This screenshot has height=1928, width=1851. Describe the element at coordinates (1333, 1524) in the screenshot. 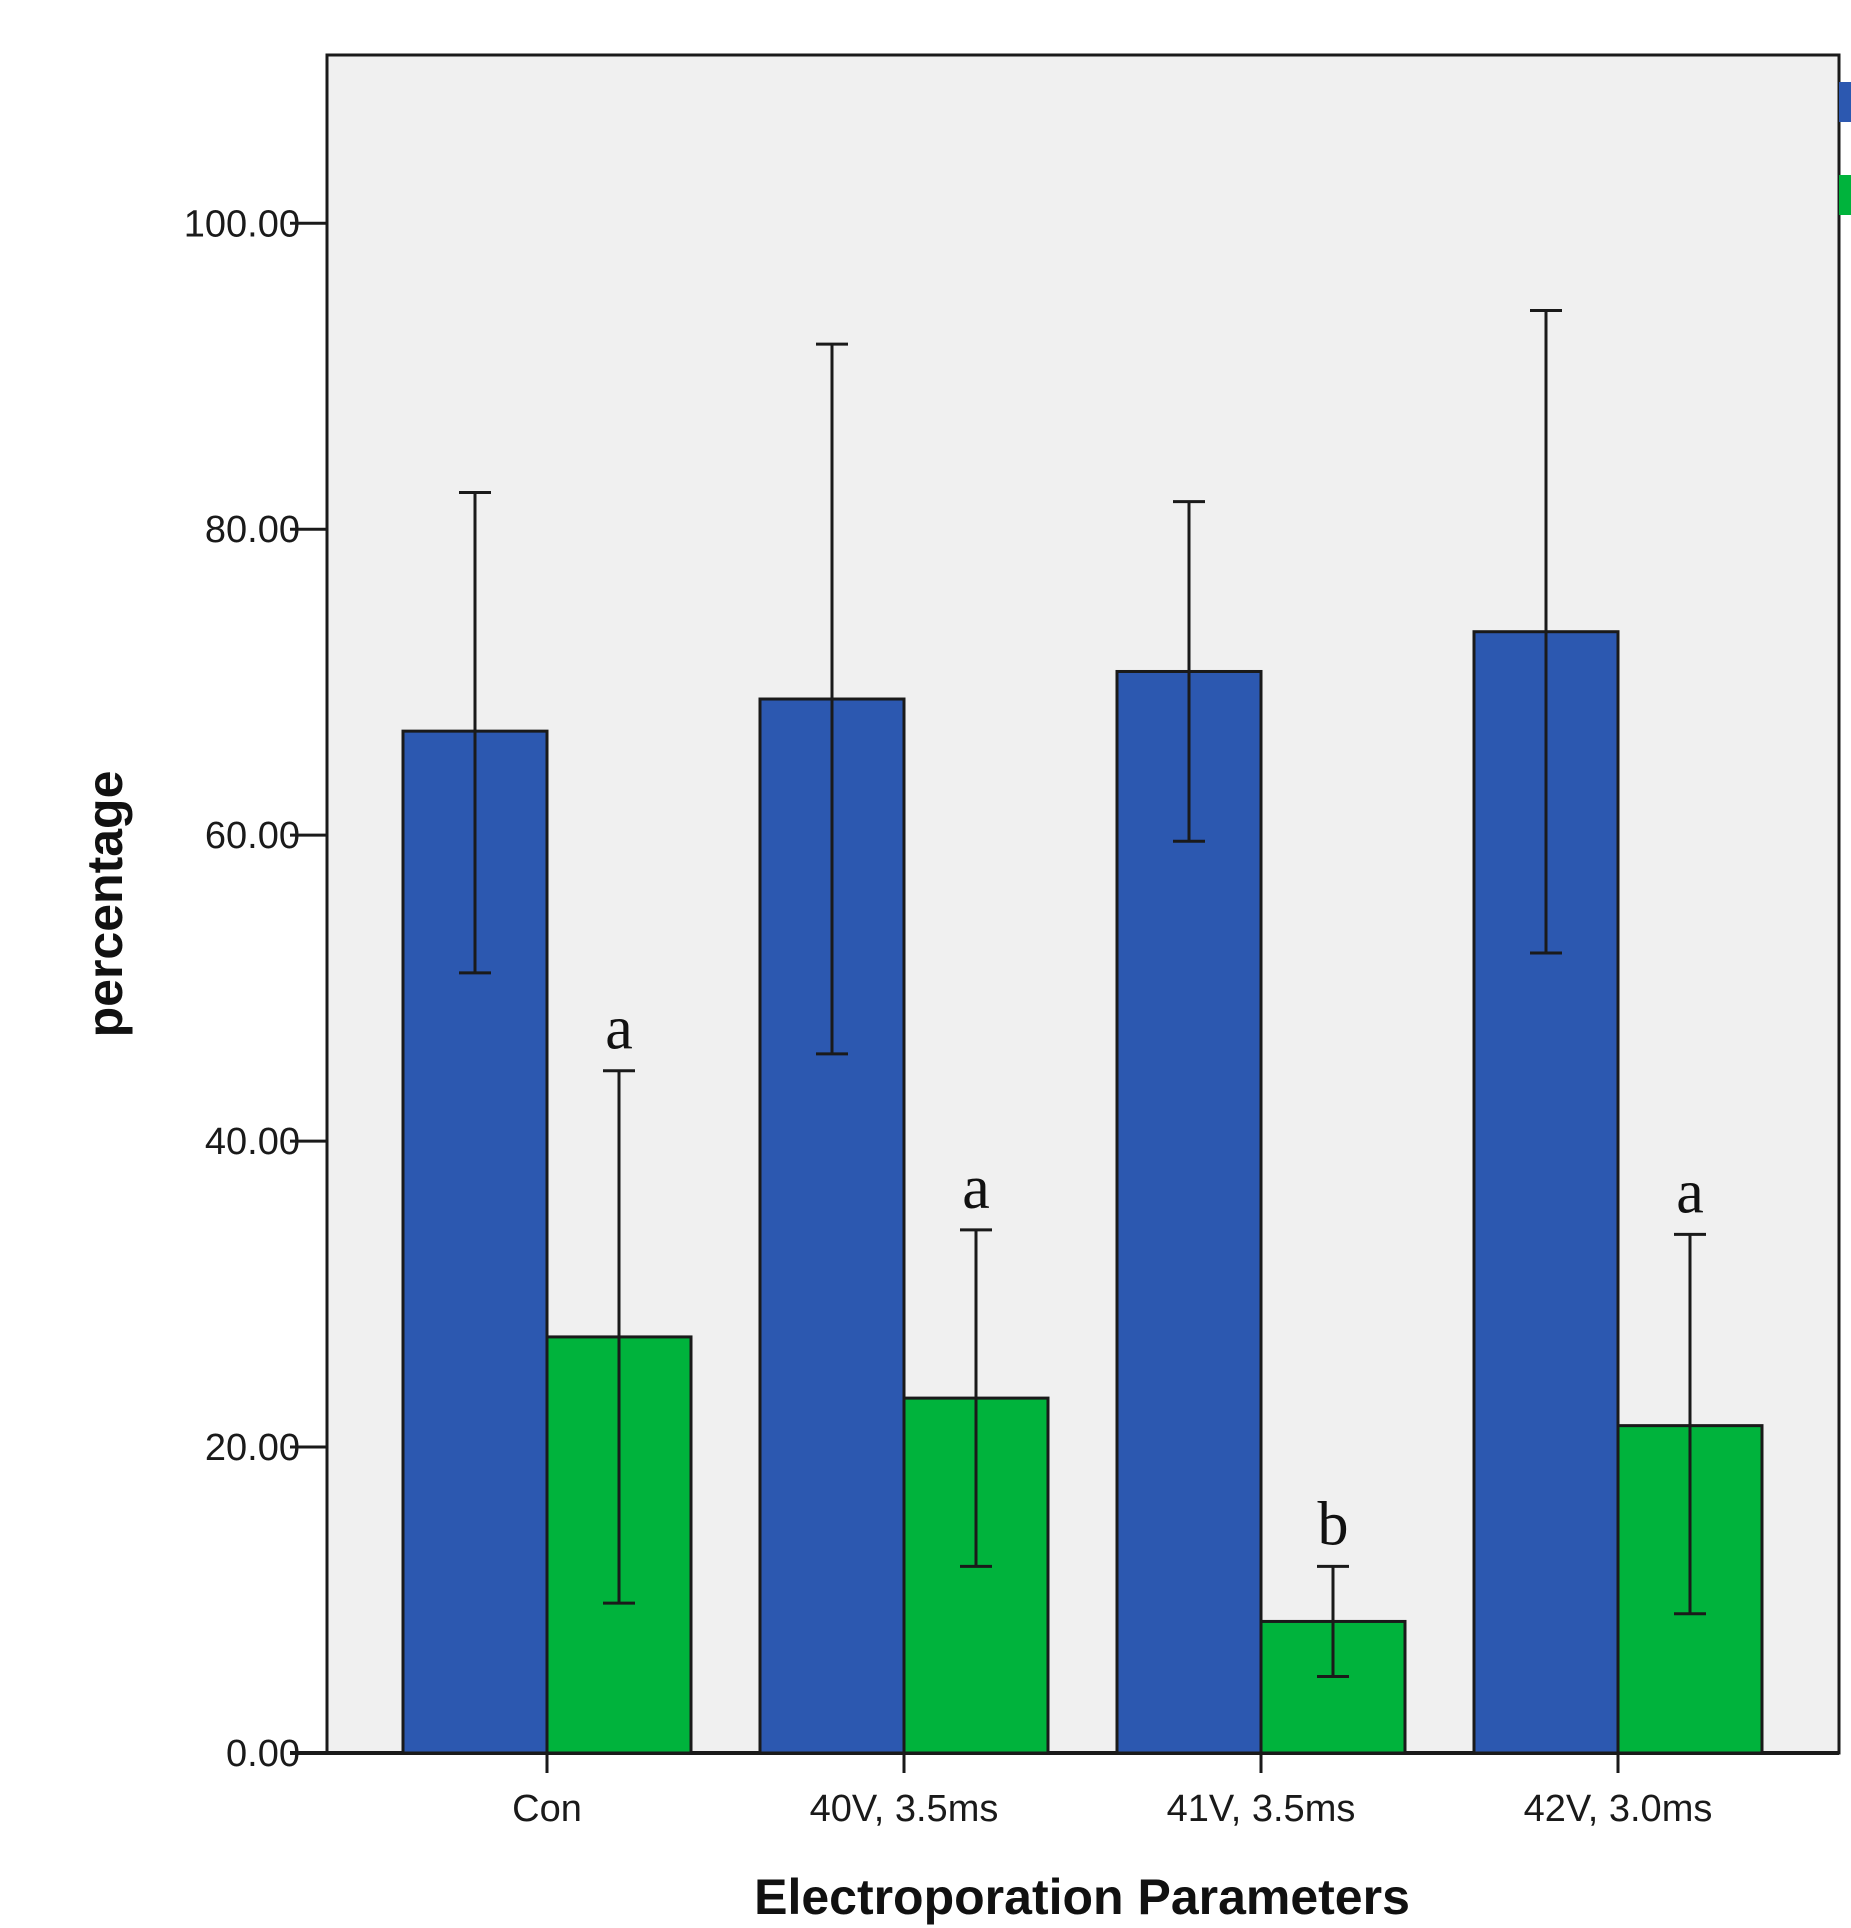

I see `data-label: b` at that location.